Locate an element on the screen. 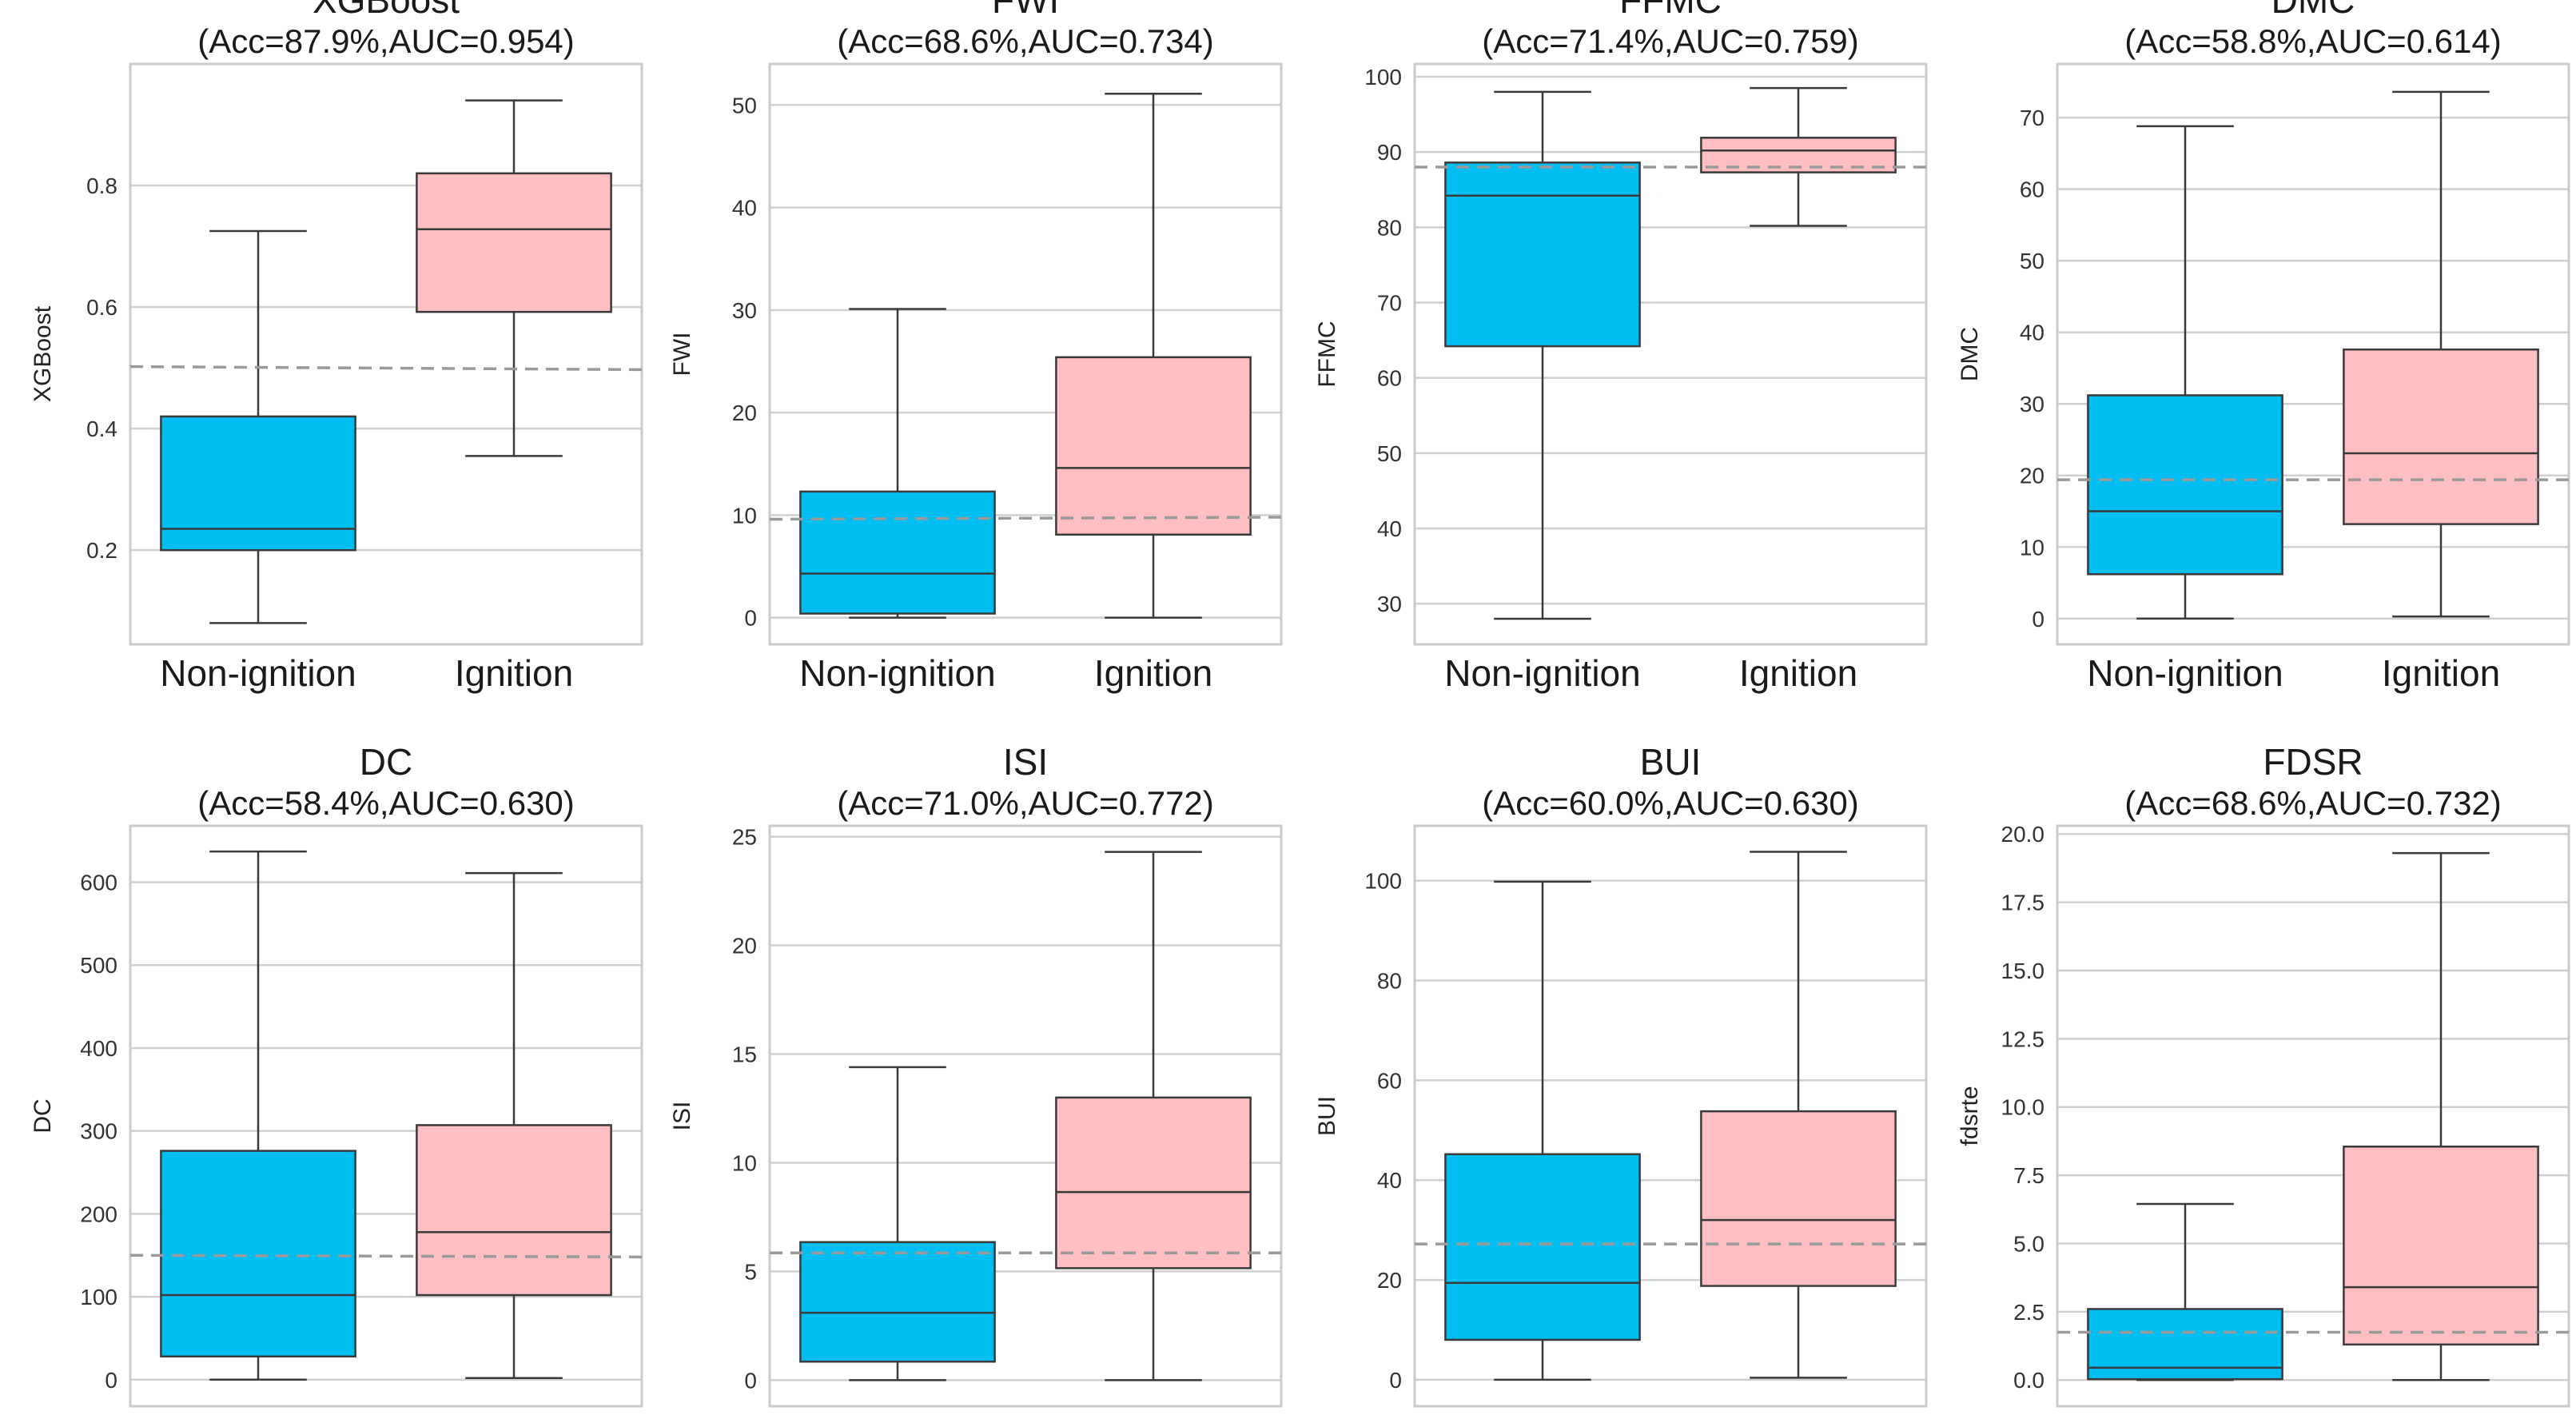 The height and width of the screenshot is (1419, 2576). chart-title: FWI is located at coordinates (1025, 10).